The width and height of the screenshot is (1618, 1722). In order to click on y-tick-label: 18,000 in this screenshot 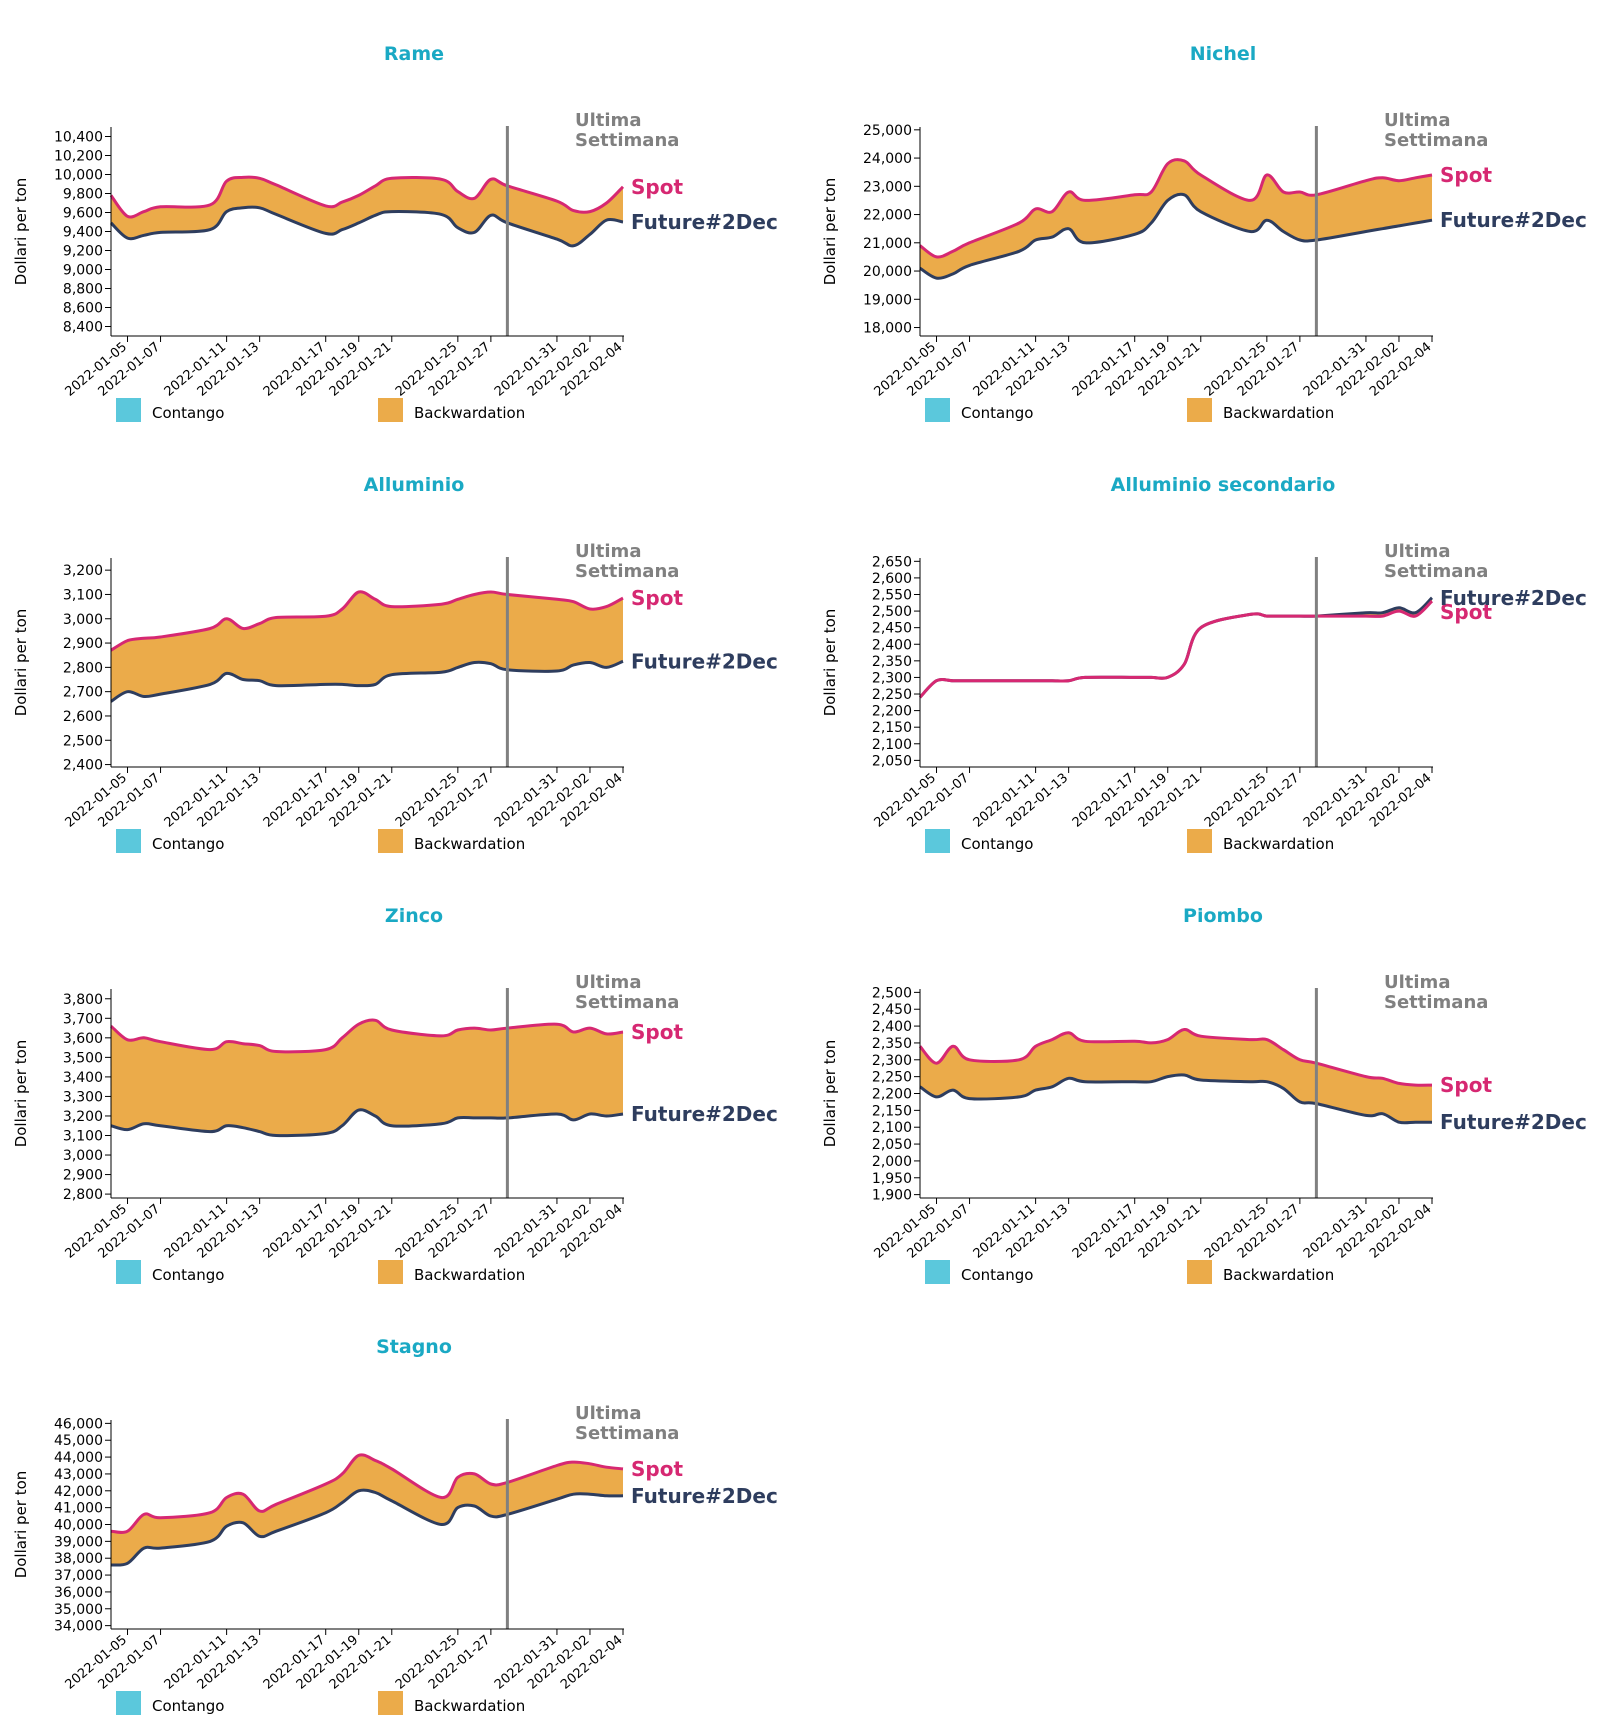, I will do `click(887, 329)`.